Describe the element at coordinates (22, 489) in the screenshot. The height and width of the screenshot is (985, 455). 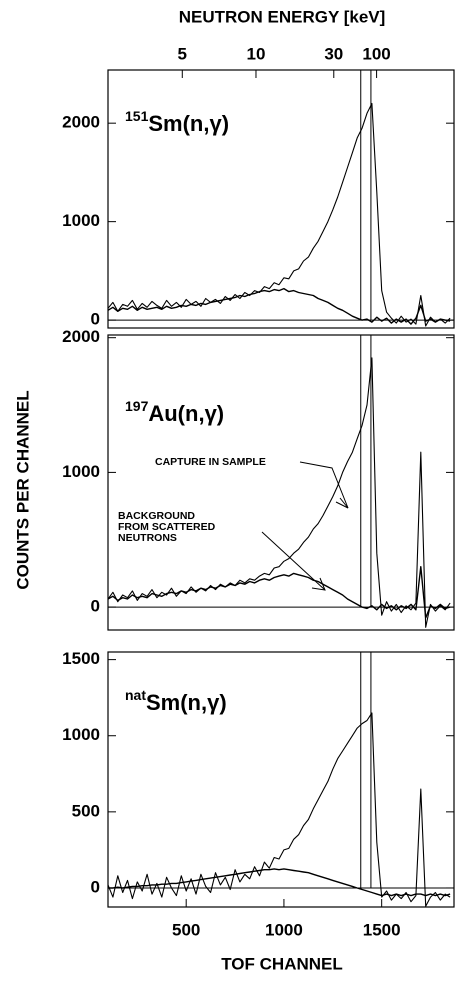
I see `y-axis-title: COUNTS PER CHANNEL` at that location.